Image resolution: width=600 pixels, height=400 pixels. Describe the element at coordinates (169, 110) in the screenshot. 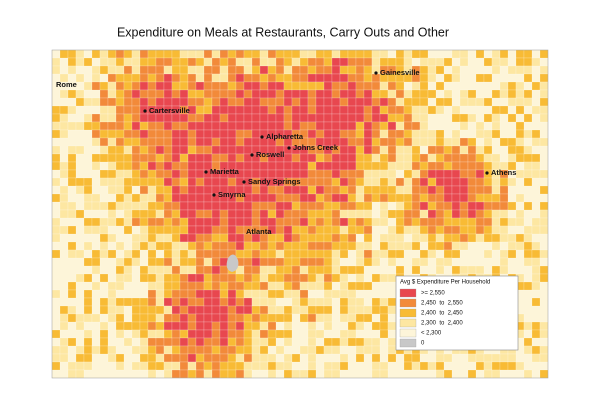

I see `city-label: Cartersville` at that location.